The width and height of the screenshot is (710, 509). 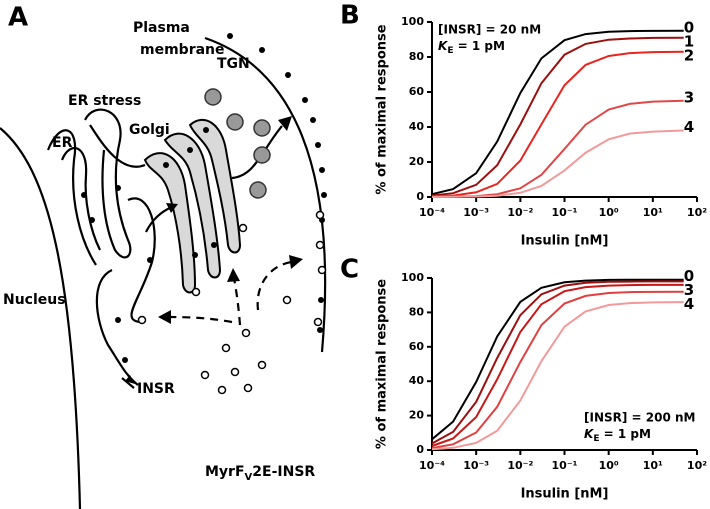 I want to click on panel-letter: B, so click(x=350, y=16).